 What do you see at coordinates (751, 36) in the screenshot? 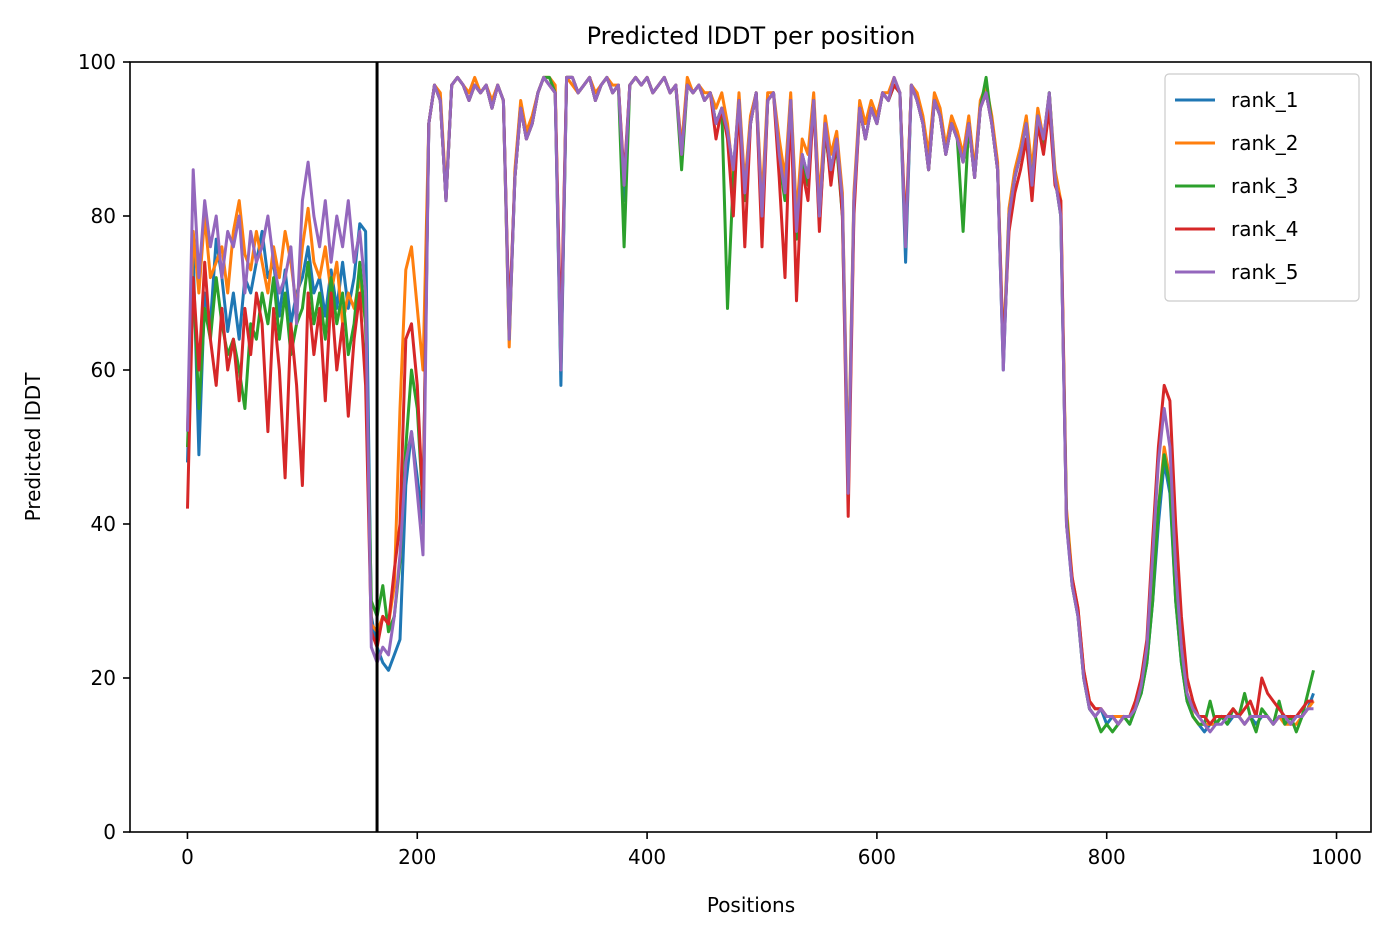
I see `chart-title: Predicted lDDT per position` at bounding box center [751, 36].